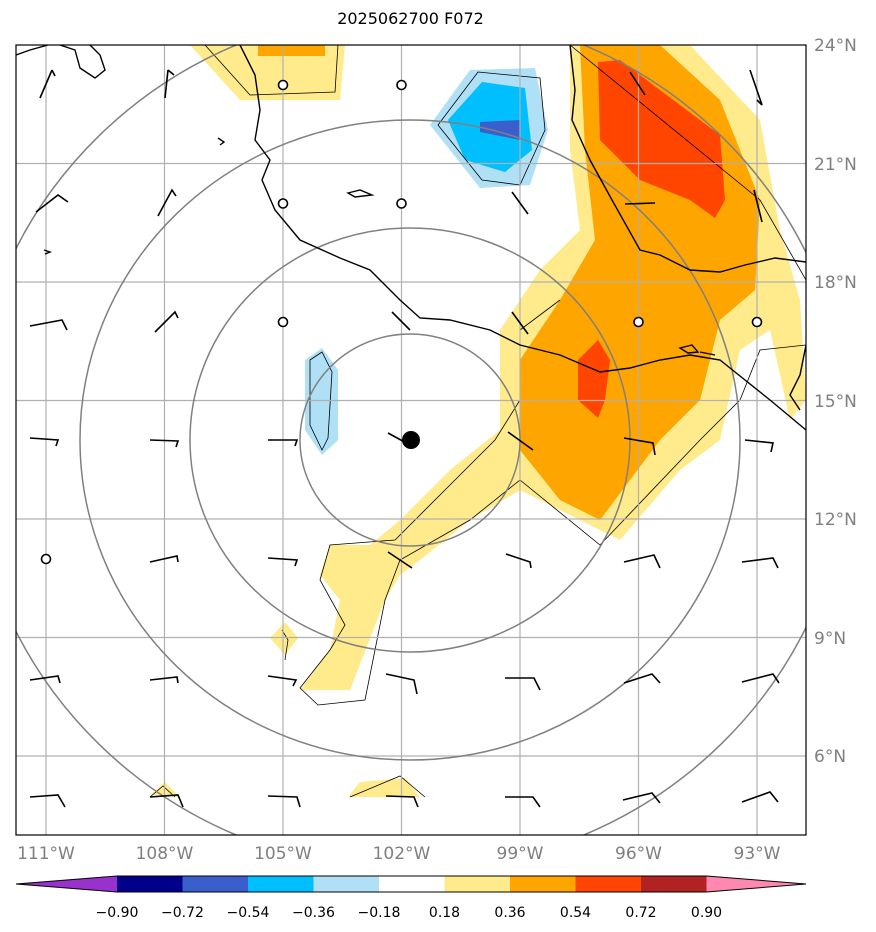 Image resolution: width=876 pixels, height=932 pixels. I want to click on lon-label: 102°W, so click(402, 854).